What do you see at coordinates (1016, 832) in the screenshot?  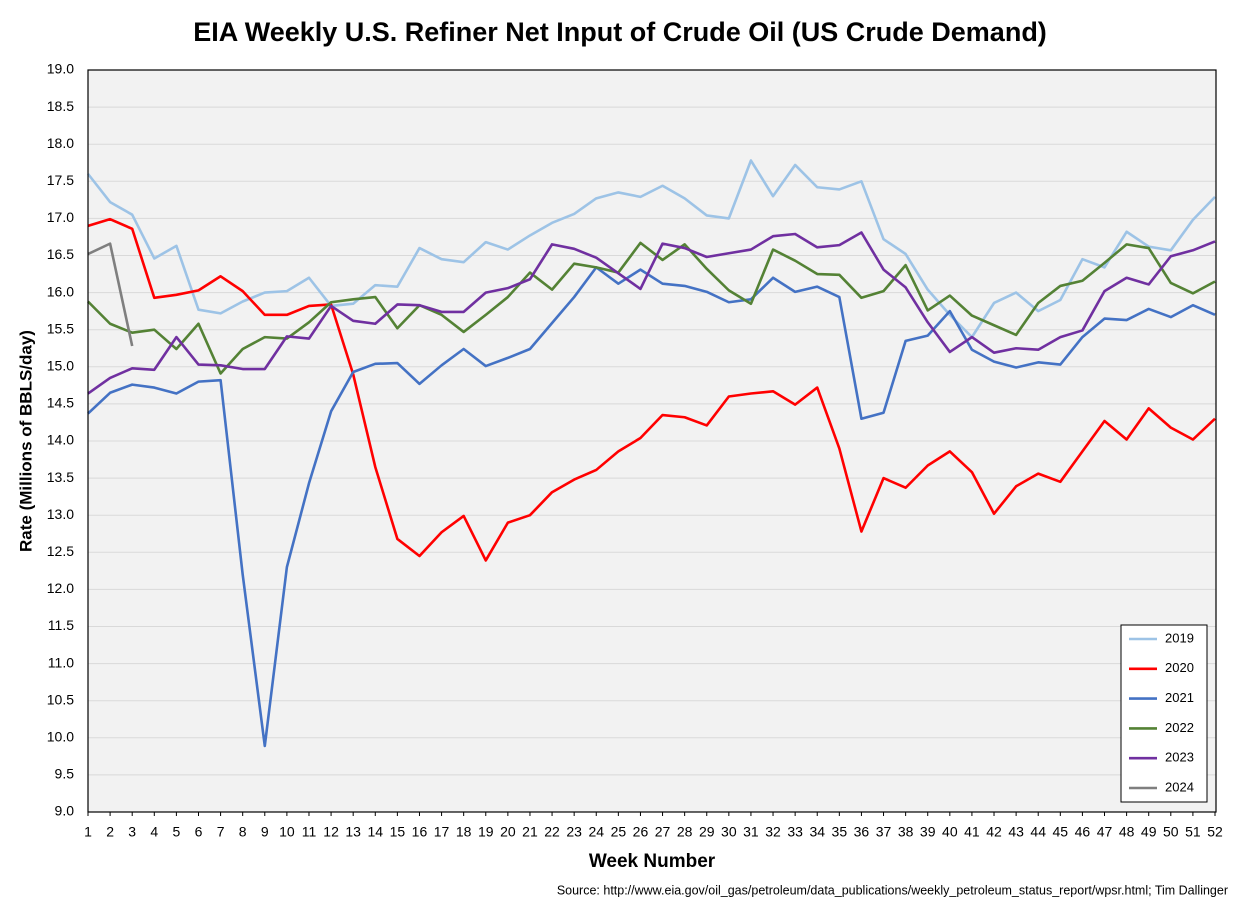 I see `x-tick-label: 43` at bounding box center [1016, 832].